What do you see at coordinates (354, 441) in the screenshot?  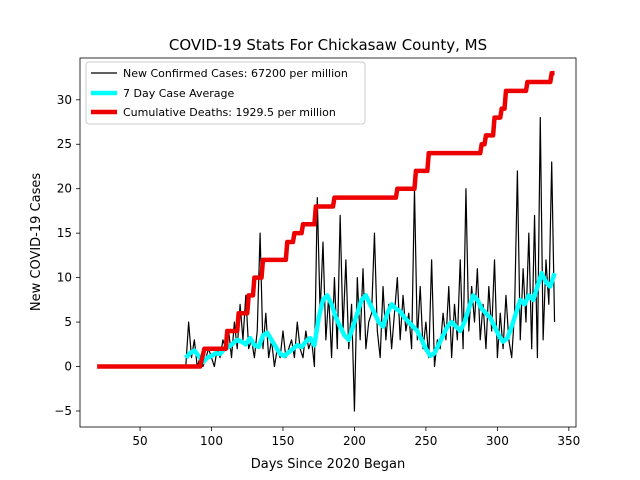 I see `x-tick-label: 200` at bounding box center [354, 441].